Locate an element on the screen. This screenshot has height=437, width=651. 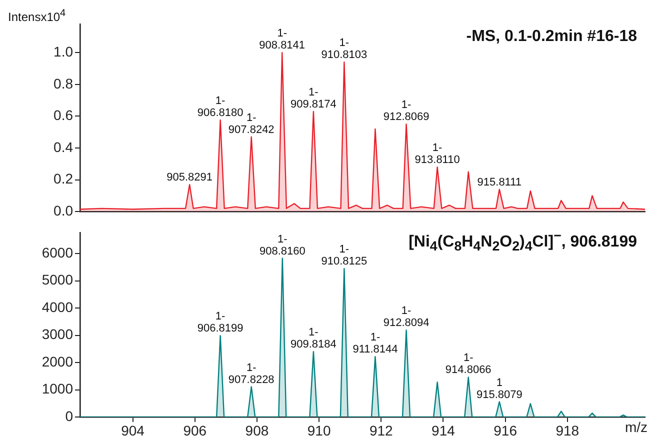
annotation: 1- 913.8110 is located at coordinates (437, 154).